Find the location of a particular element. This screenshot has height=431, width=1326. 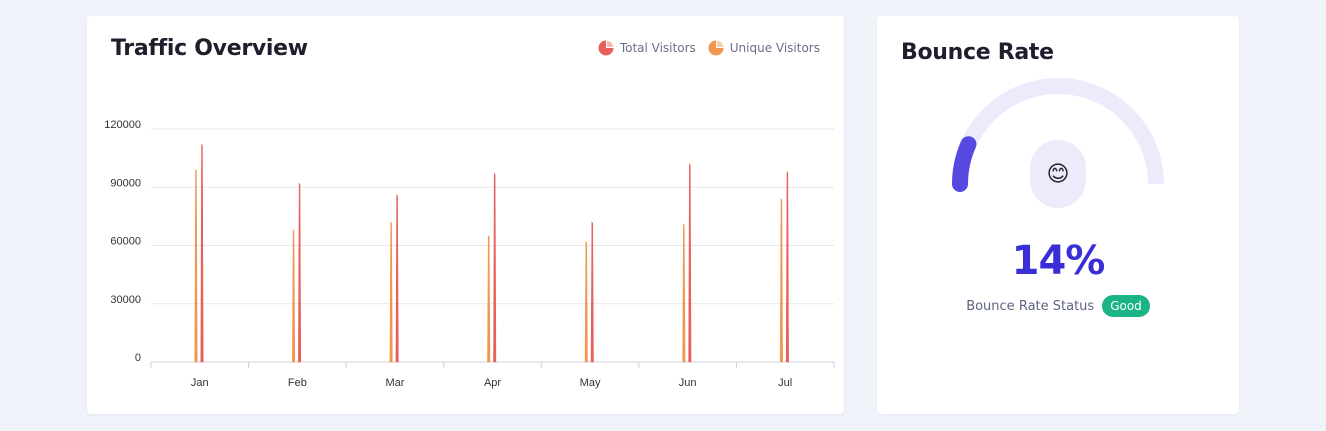

y-tick-label: 0 is located at coordinates (138, 358).